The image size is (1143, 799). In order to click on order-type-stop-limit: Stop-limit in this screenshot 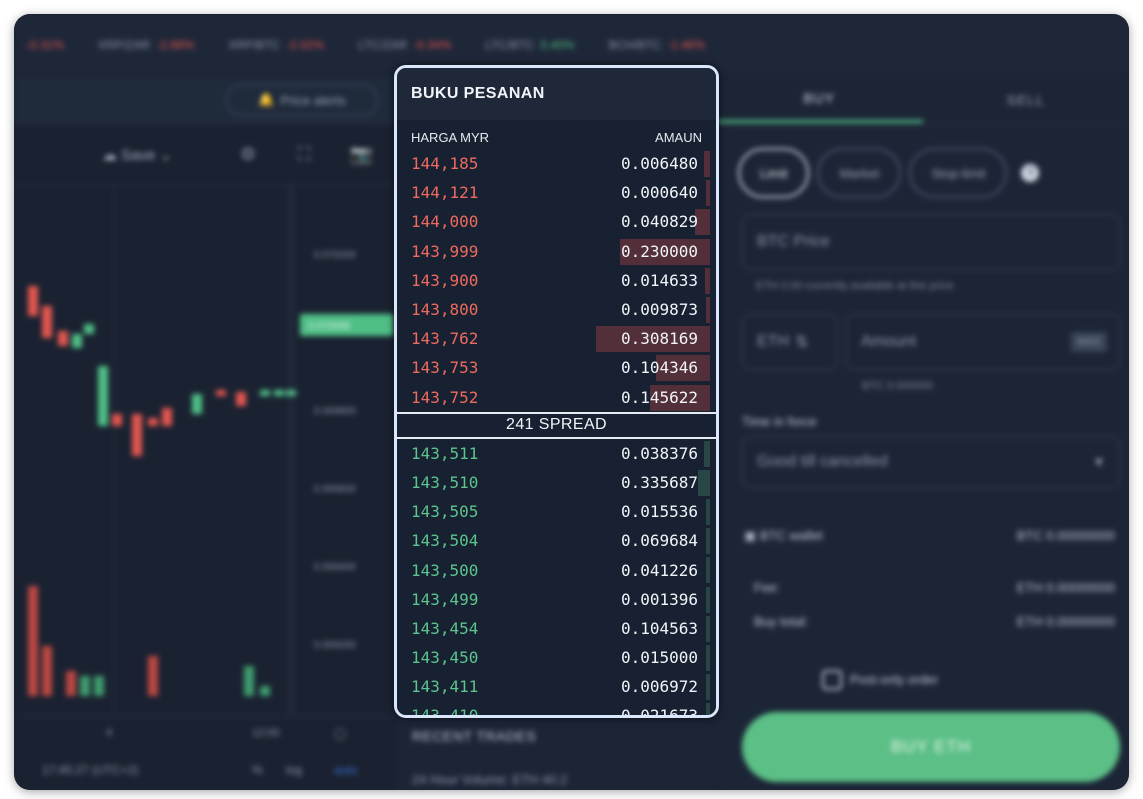, I will do `click(958, 173)`.